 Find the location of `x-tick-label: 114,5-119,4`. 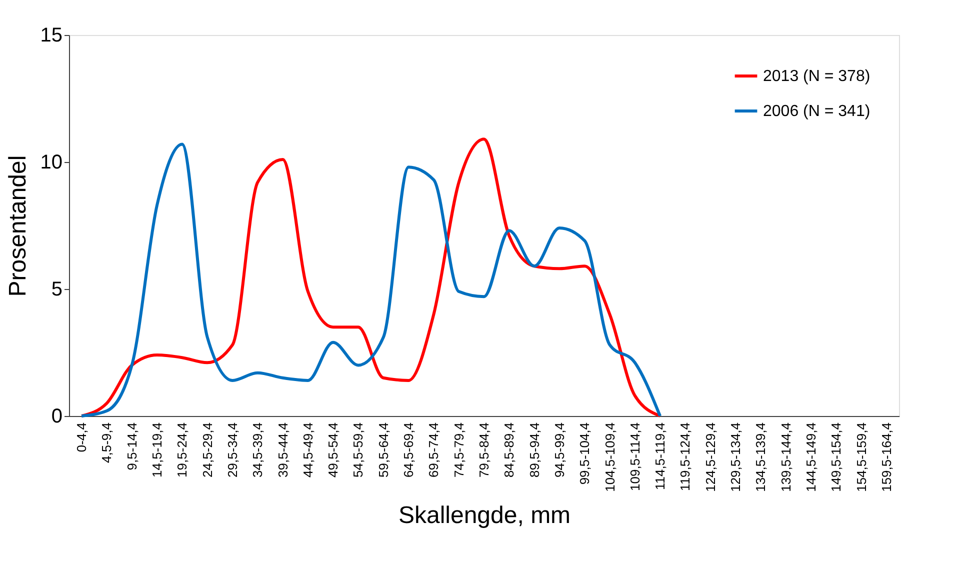

x-tick-label: 114,5-119,4 is located at coordinates (660, 456).